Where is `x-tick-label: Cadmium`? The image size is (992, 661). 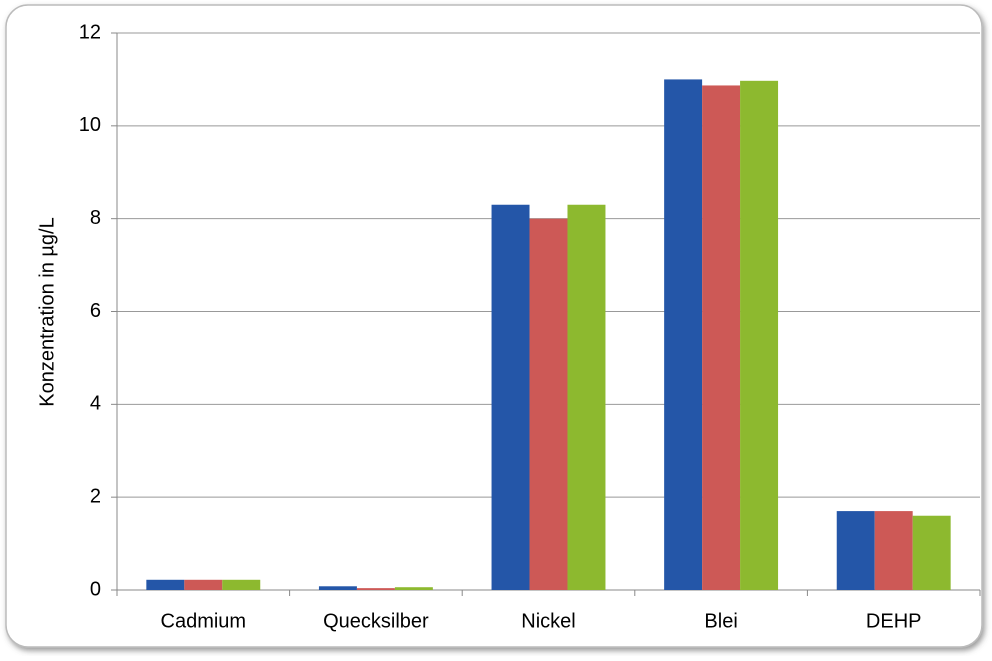 x-tick-label: Cadmium is located at coordinates (204, 621).